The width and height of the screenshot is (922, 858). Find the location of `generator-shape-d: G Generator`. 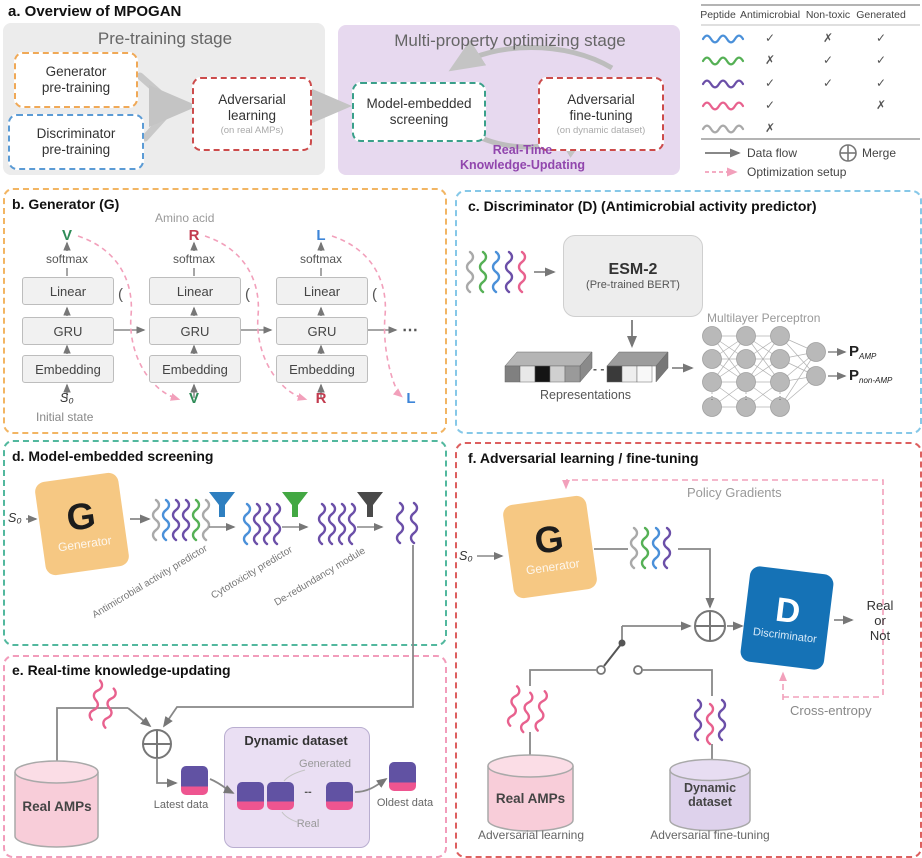

generator-shape-d: G Generator is located at coordinates (82, 524).